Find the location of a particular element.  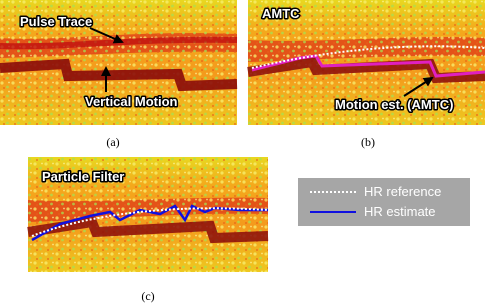

panel-title: Pulse Trace is located at coordinates (56, 21).